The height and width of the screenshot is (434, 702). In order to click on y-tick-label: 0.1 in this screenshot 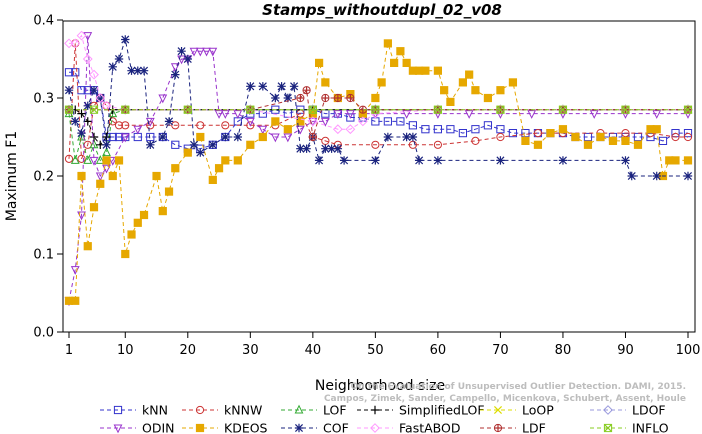, I will do `click(43, 255)`.